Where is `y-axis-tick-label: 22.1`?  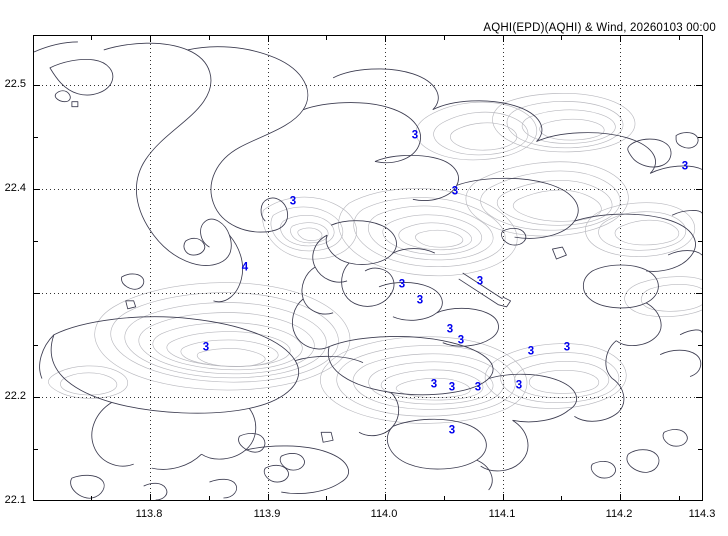 y-axis-tick-label: 22.1 is located at coordinates (15, 500).